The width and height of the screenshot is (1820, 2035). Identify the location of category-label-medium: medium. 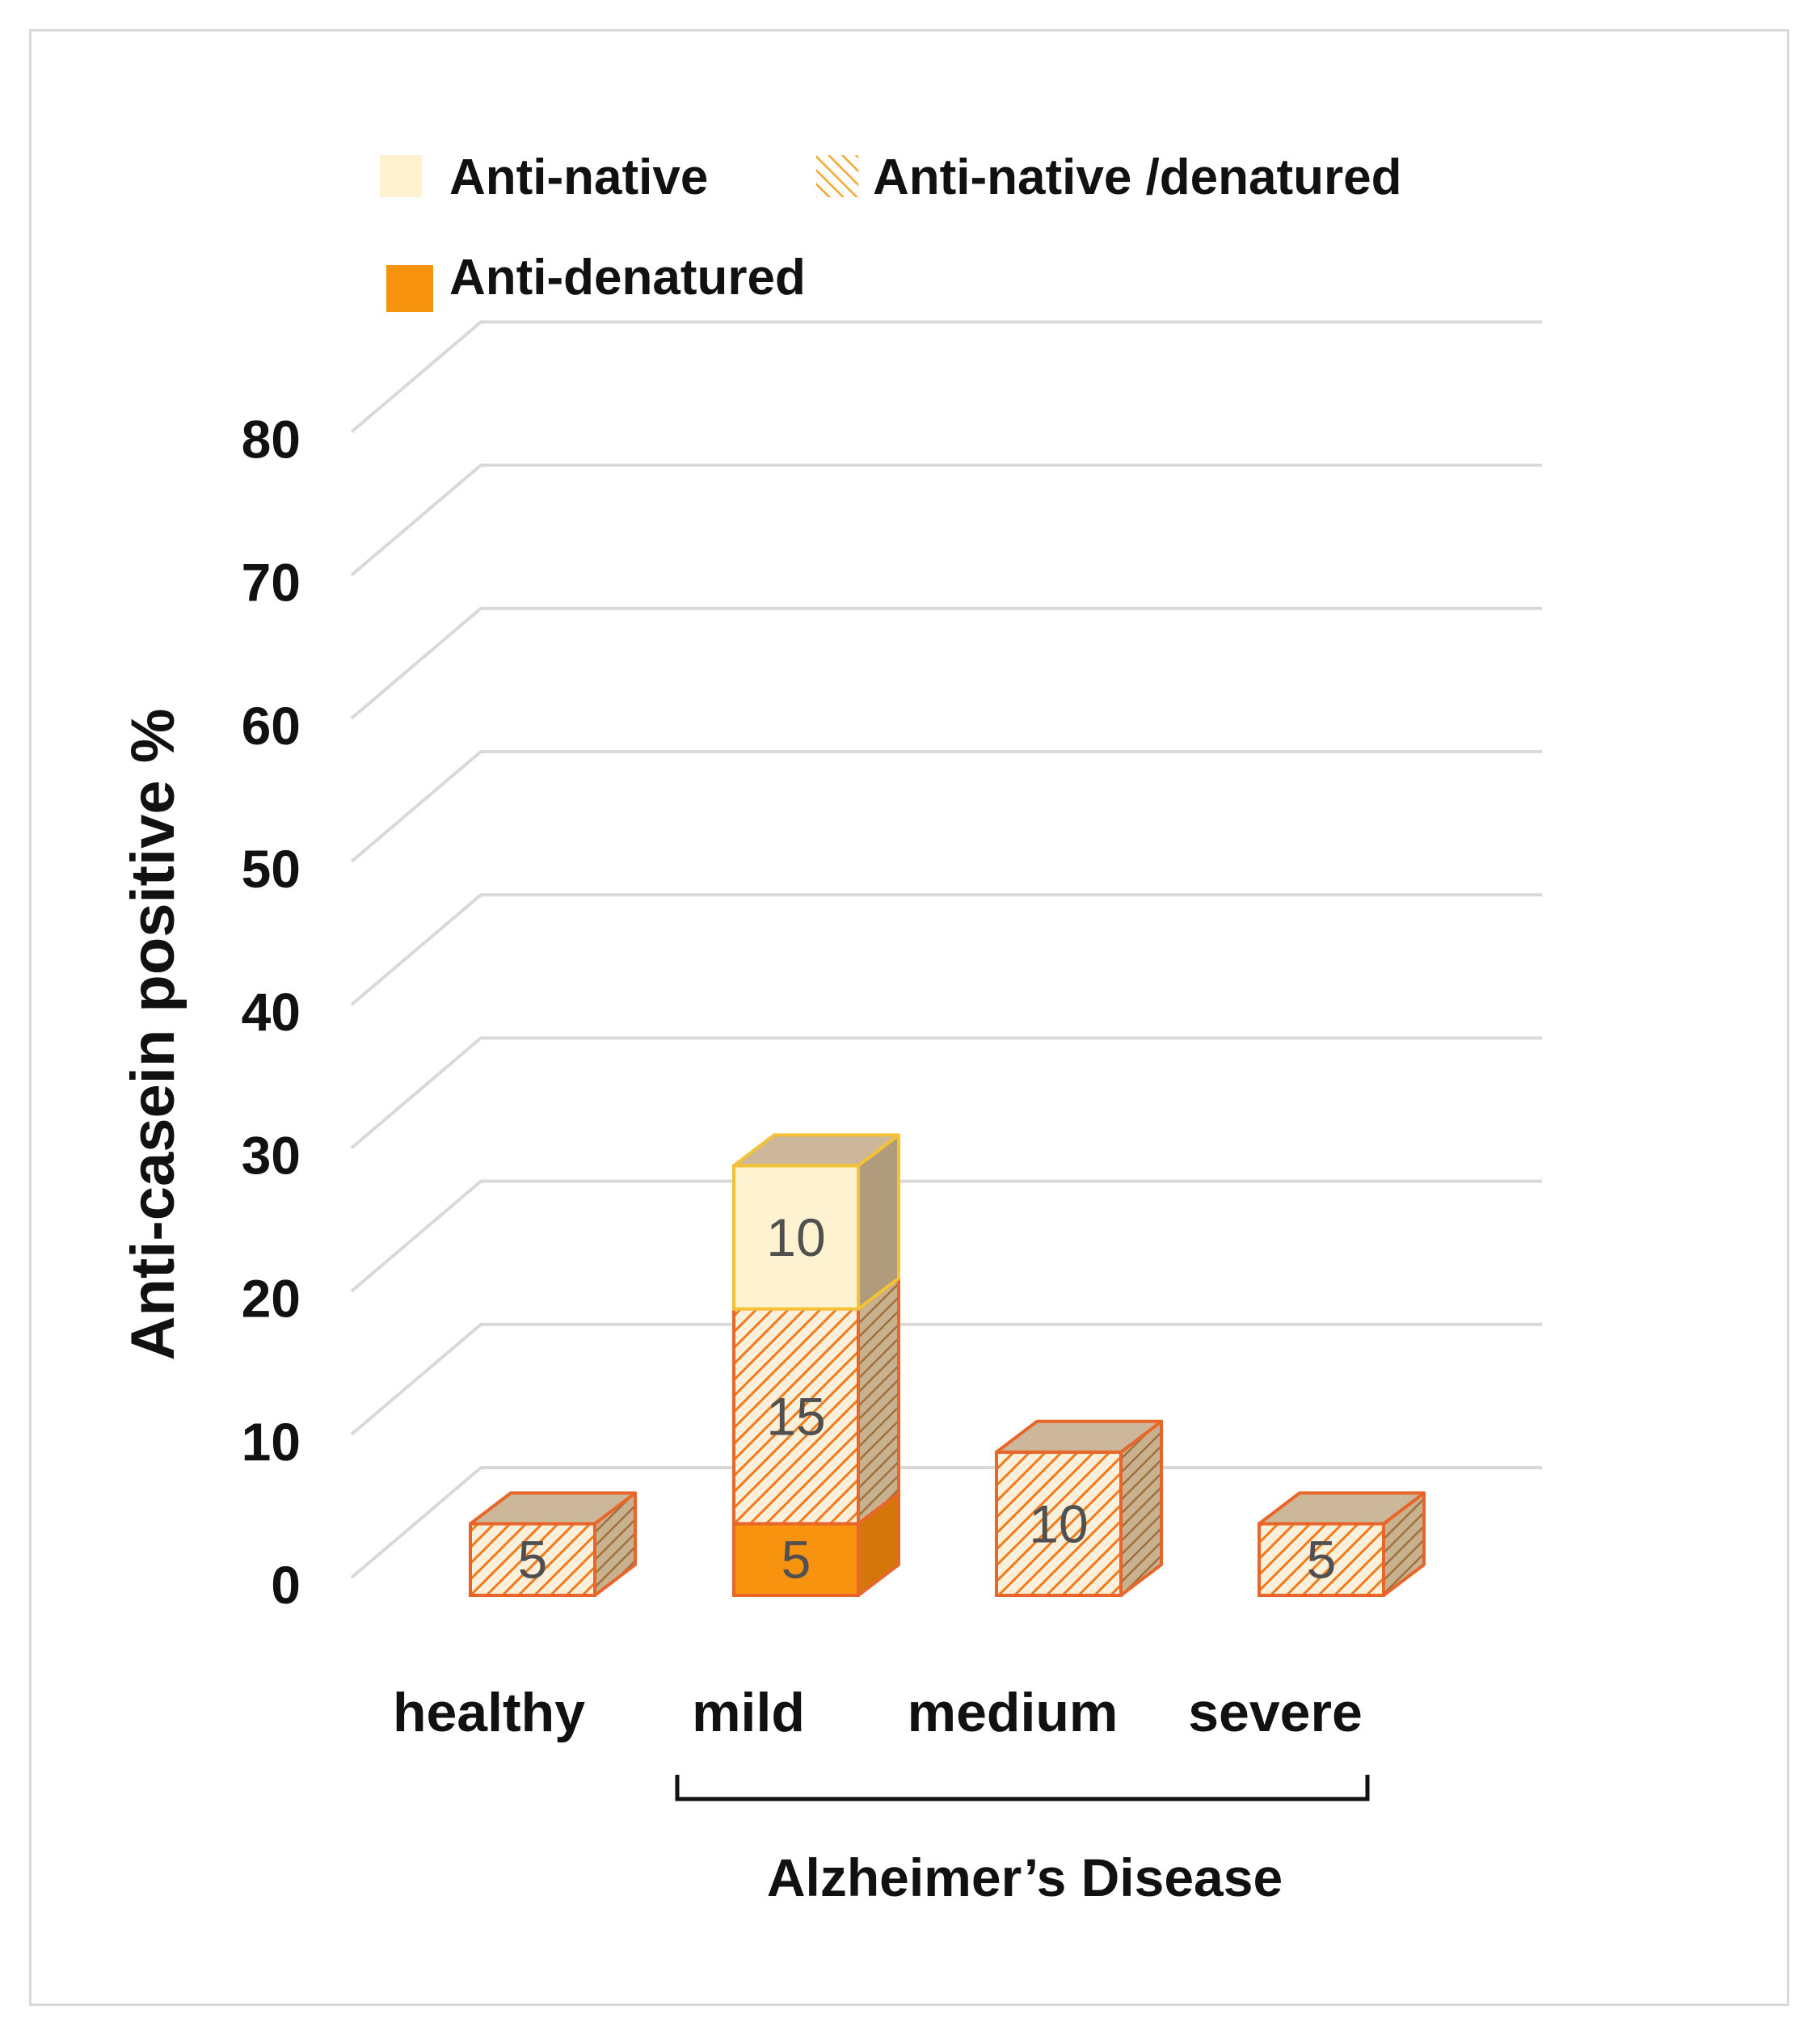
(1013, 1712).